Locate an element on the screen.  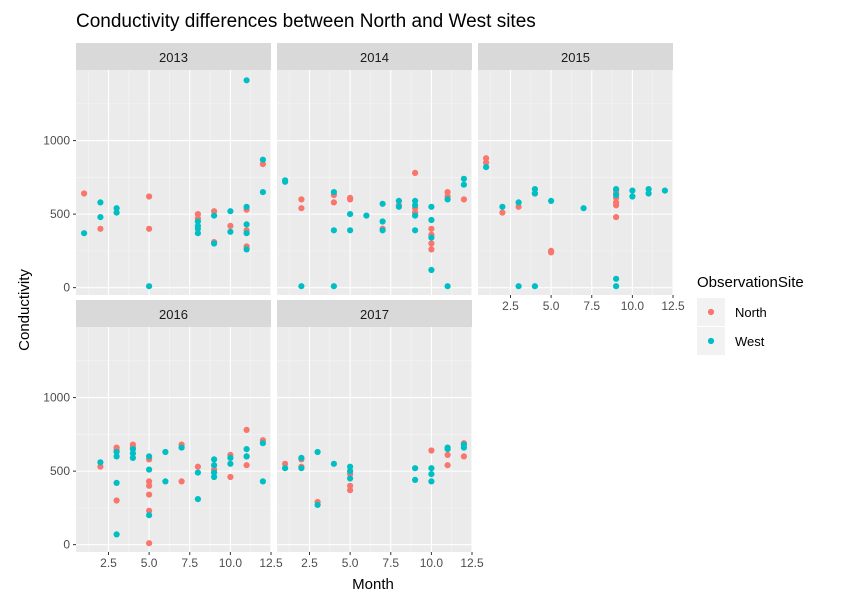
facet-panel-2015: 2015 2.5 5.0 7.5 10.0 12.5 is located at coordinates (581, 178).